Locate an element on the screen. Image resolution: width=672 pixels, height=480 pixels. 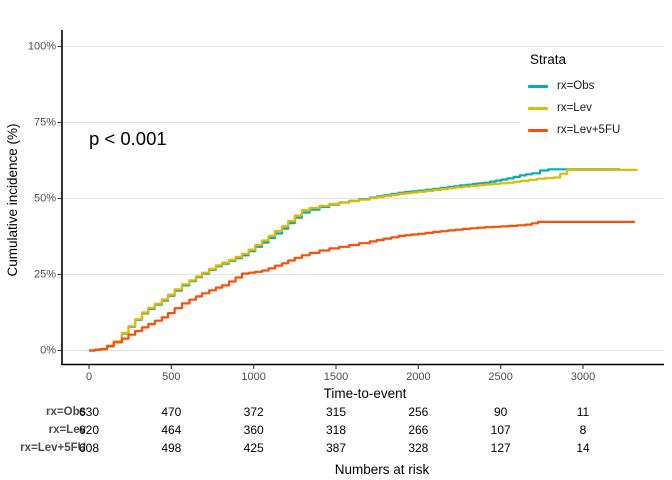
risk-table-row-label: rx=Lev is located at coordinates (67, 430).